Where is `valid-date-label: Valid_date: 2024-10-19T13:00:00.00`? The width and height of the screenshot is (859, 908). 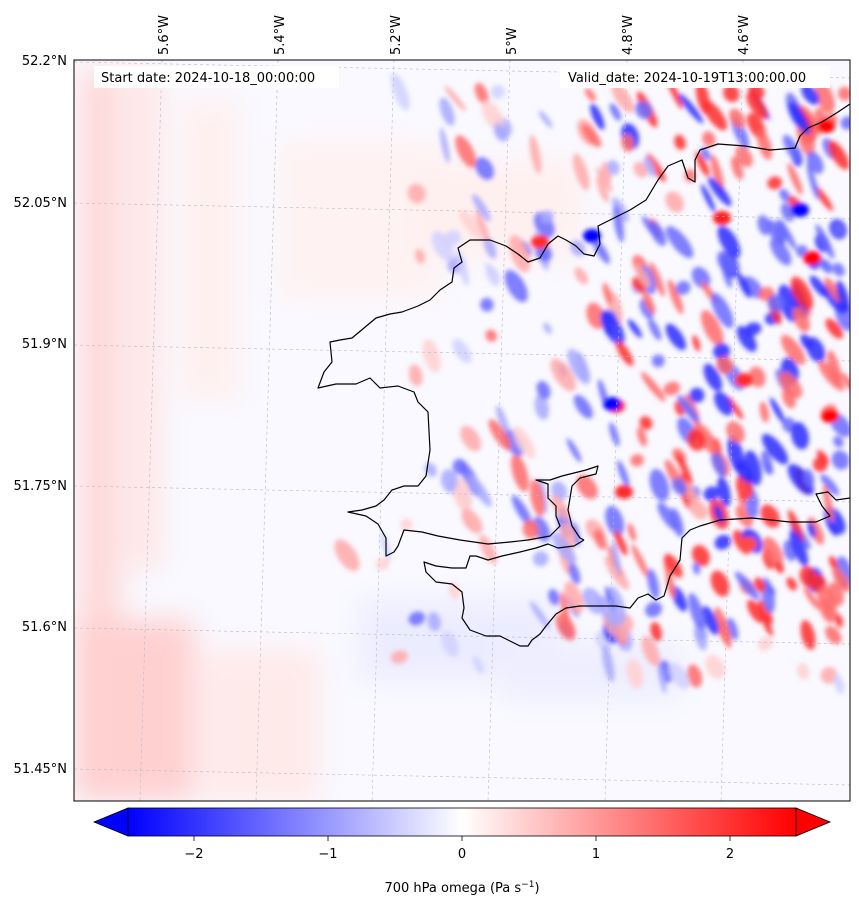
valid-date-label: Valid_date: 2024-10-19T13:00:00.00 is located at coordinates (687, 78).